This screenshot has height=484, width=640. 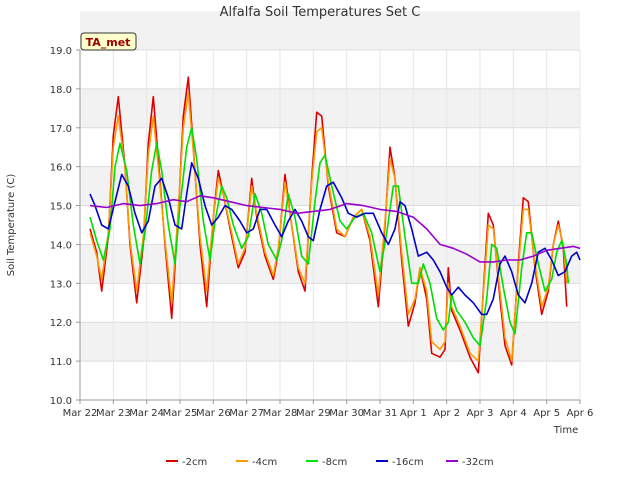 I want to click on y-tick-label: 16.0, so click(x=61, y=168).